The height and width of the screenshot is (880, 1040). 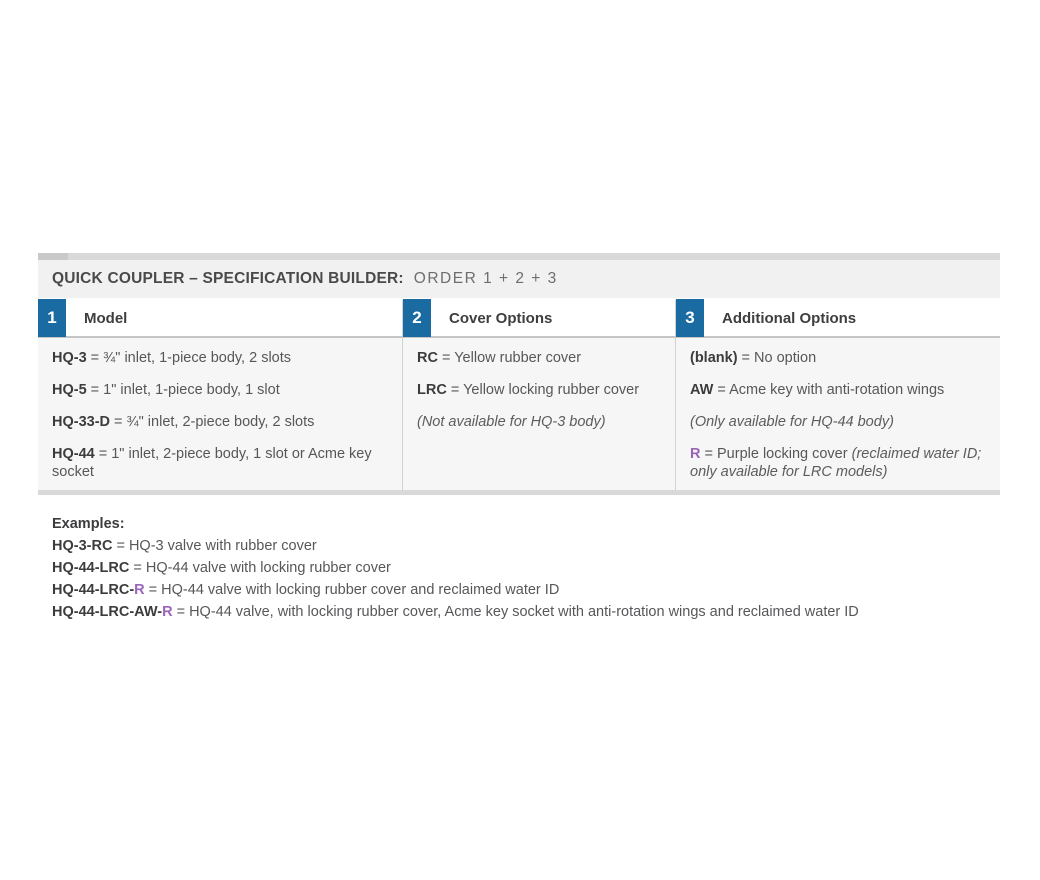 I want to click on column-header-cover-options: 2 Cover Options, so click(x=538, y=318).